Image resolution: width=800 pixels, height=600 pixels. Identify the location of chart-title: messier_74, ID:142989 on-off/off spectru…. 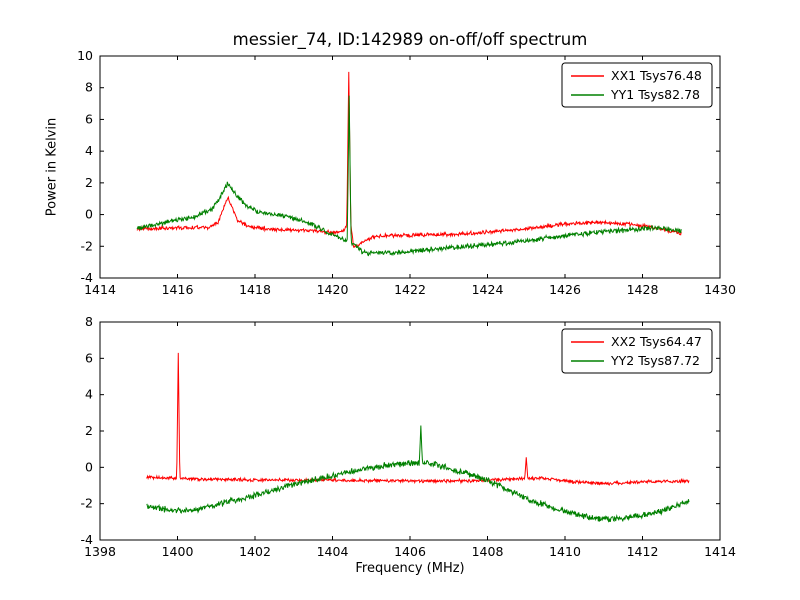
(410, 39).